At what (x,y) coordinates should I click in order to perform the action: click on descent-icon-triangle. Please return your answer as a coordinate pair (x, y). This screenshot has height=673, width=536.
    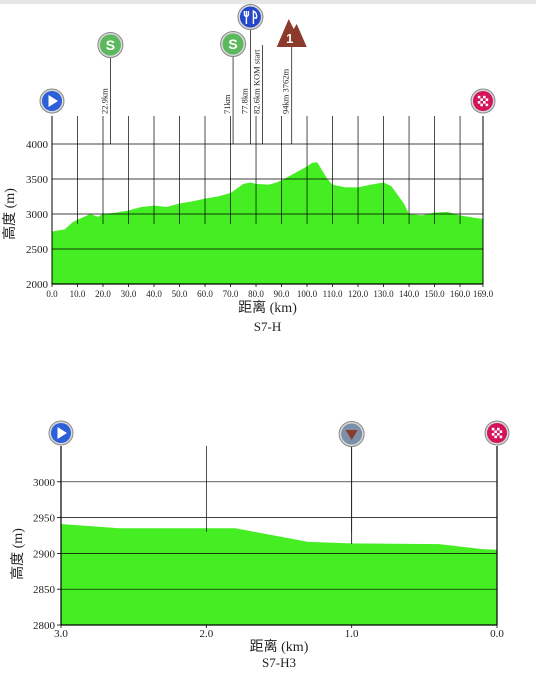
    Looking at the image, I should click on (351, 435).